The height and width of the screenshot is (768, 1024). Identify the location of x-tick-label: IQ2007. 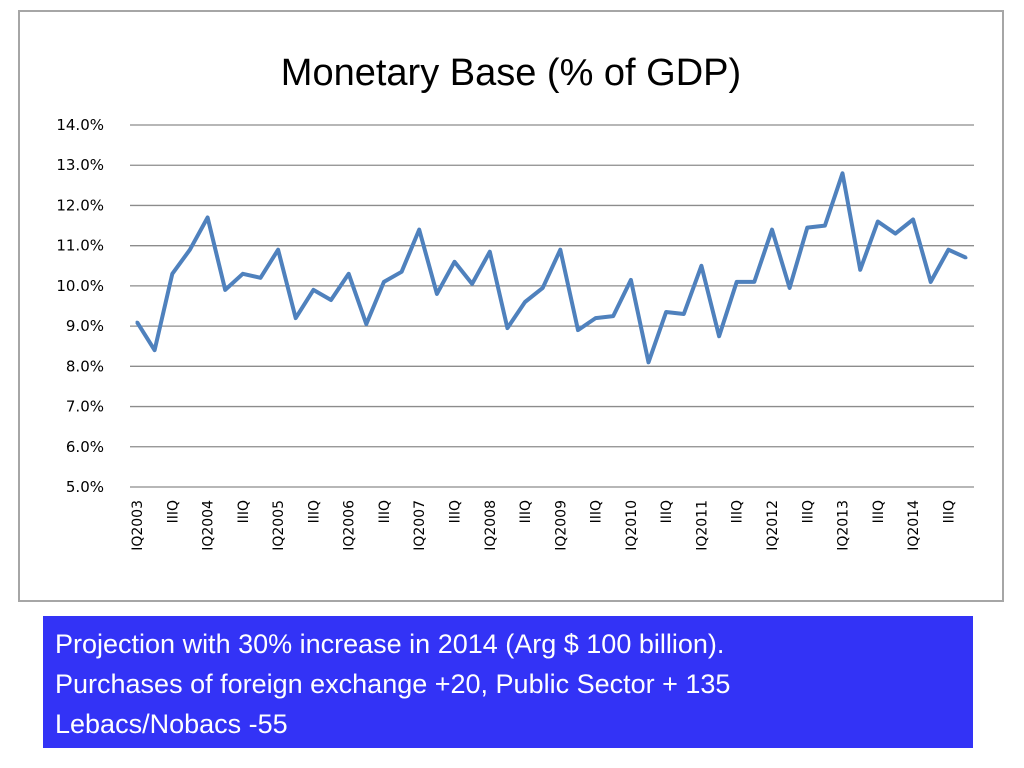
(420, 525).